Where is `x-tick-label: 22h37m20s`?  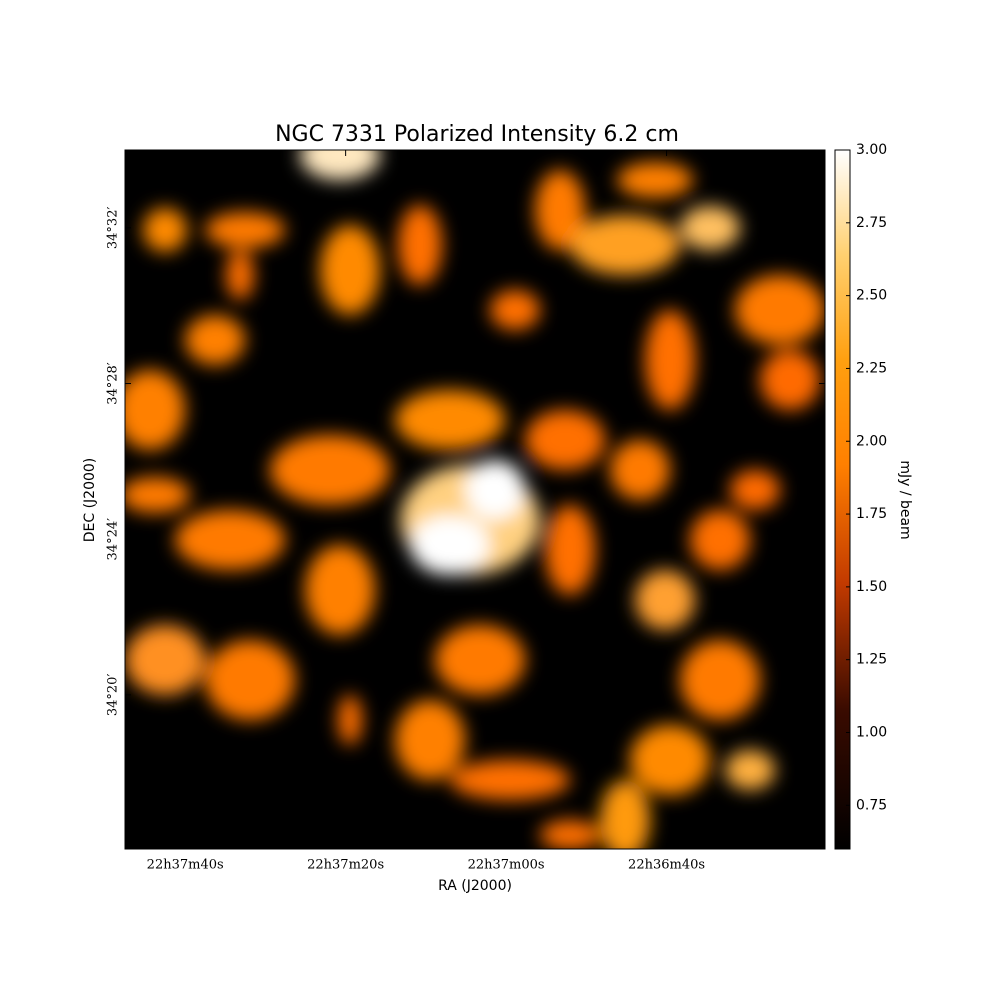 x-tick-label: 22h37m20s is located at coordinates (345, 865).